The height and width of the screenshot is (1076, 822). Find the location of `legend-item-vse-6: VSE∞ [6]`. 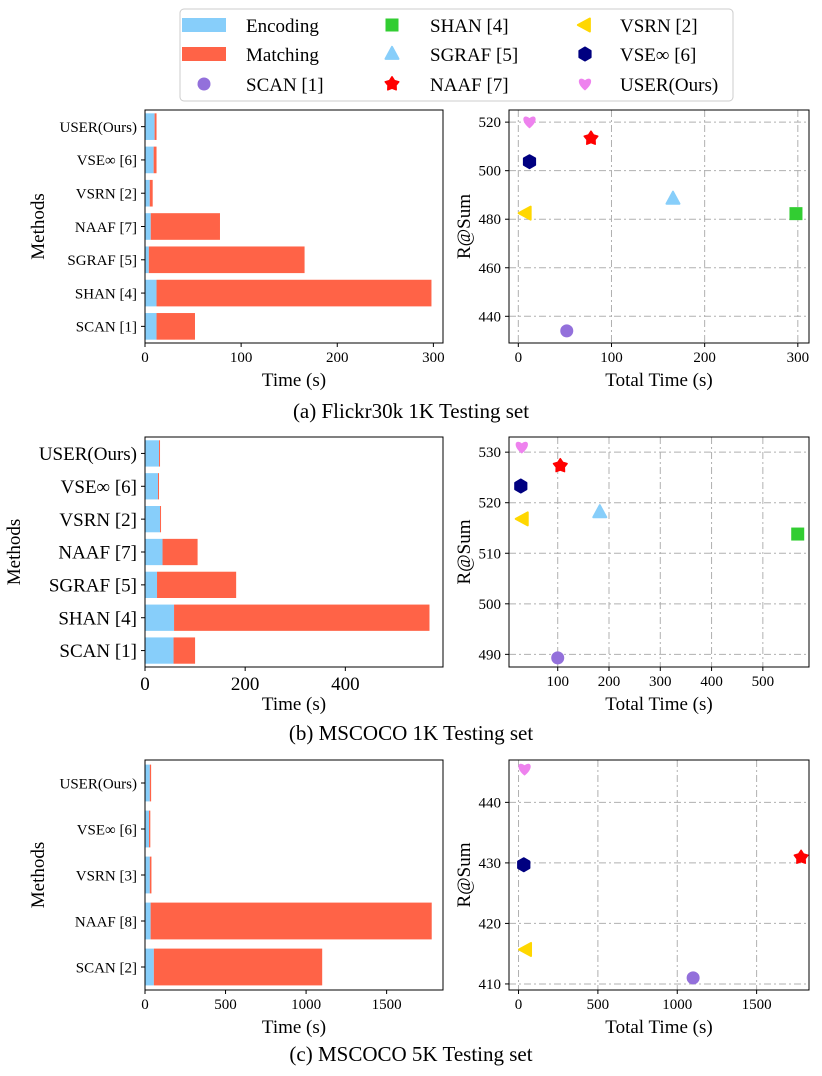

legend-item-vse-6: VSE∞ [6] is located at coordinates (637, 55).